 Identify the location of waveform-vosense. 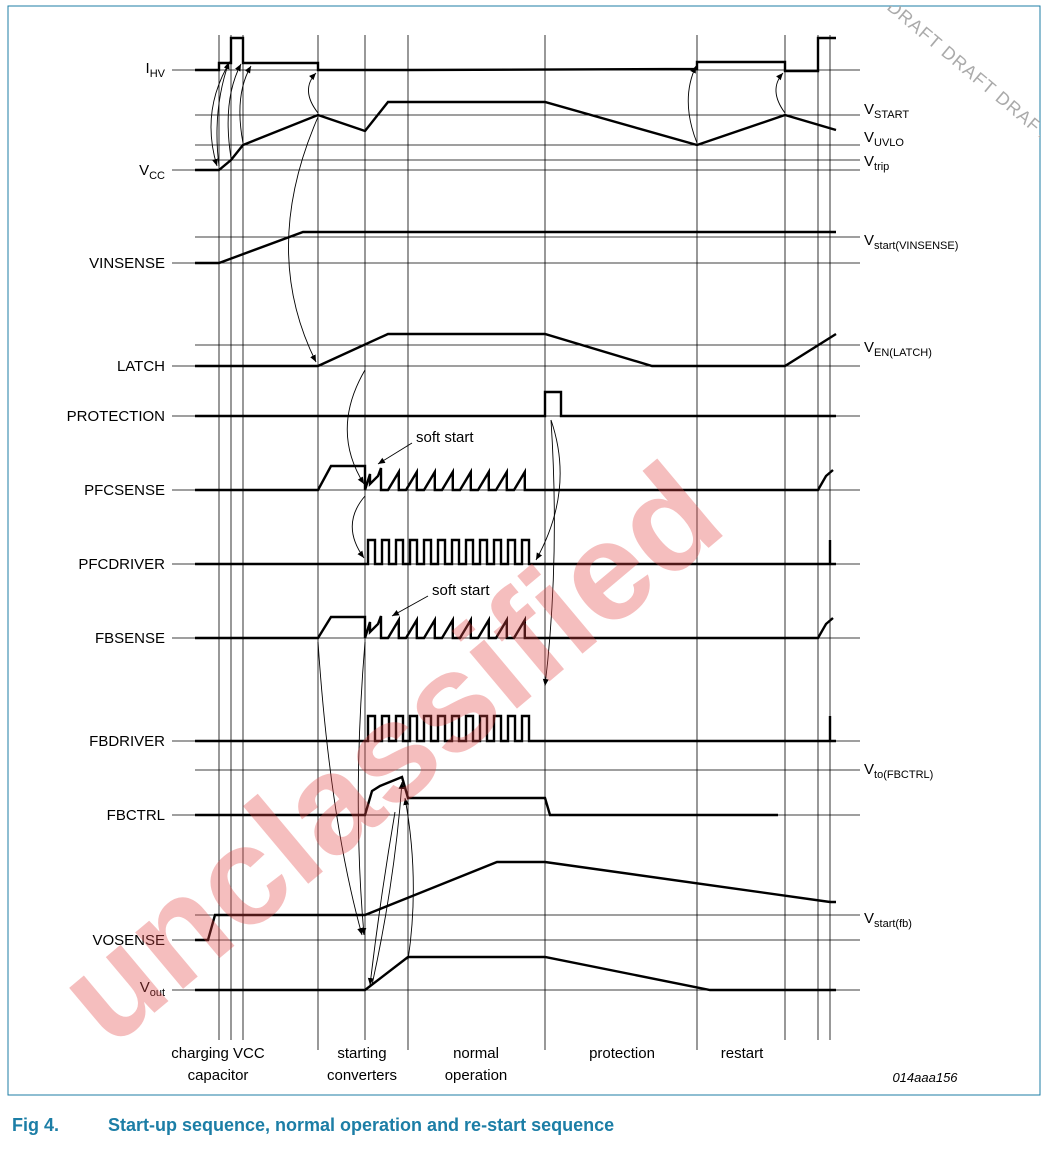
(515, 901).